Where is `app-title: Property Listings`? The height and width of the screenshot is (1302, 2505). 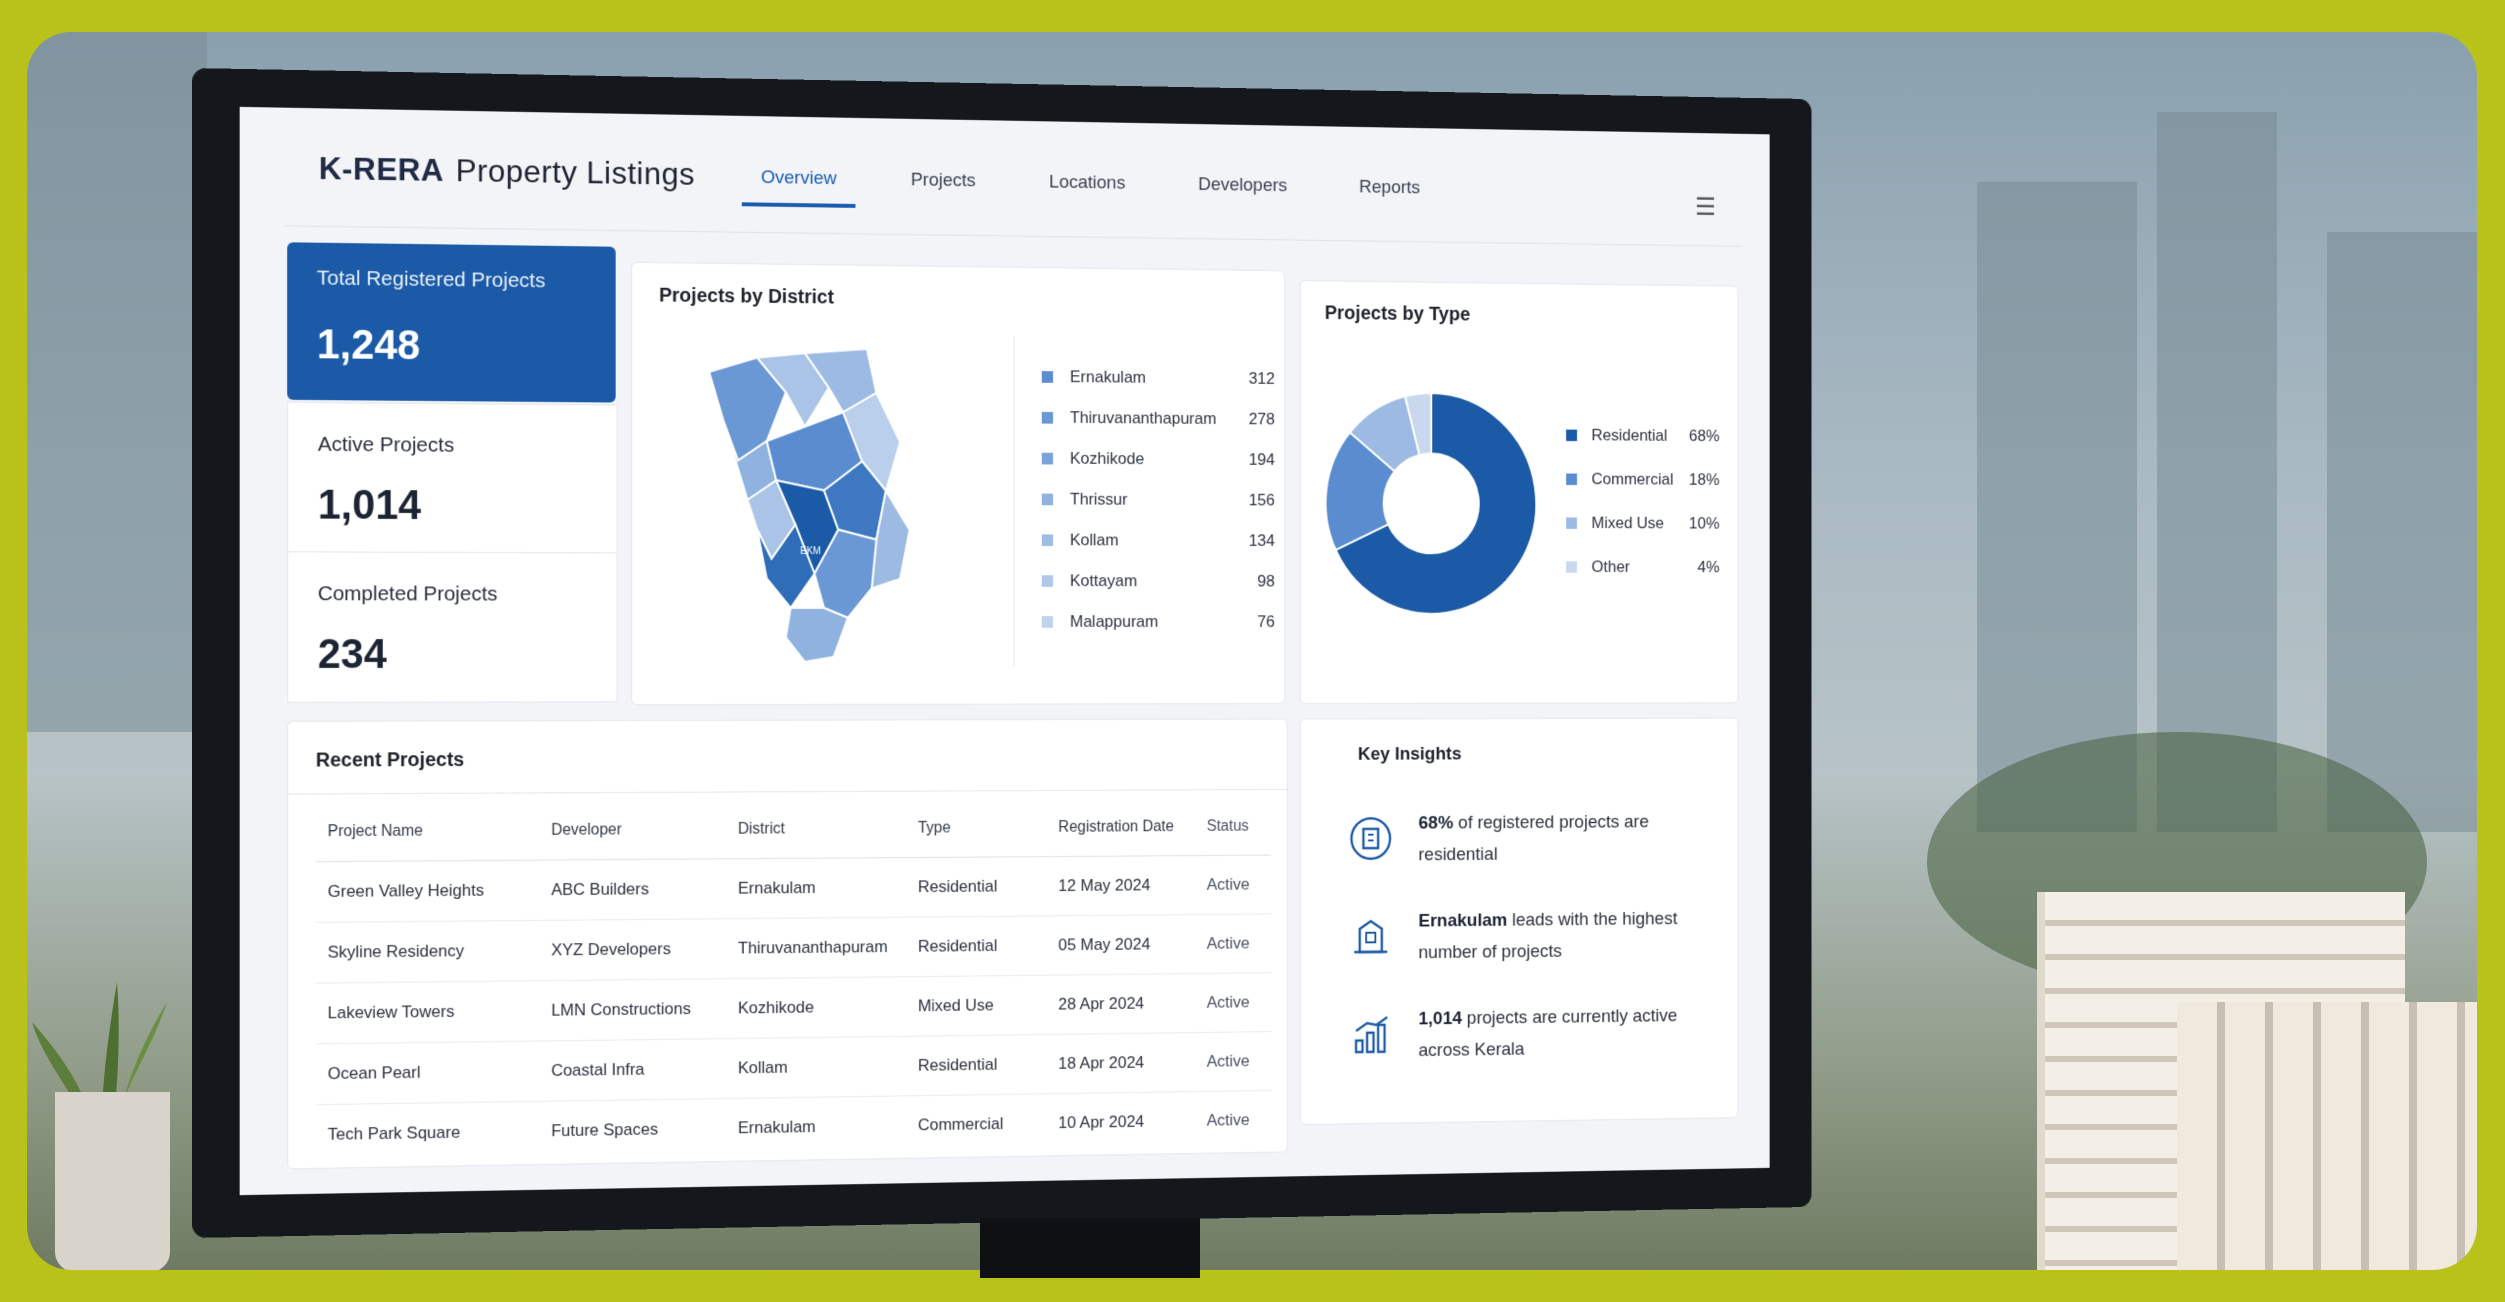 app-title: Property Listings is located at coordinates (575, 171).